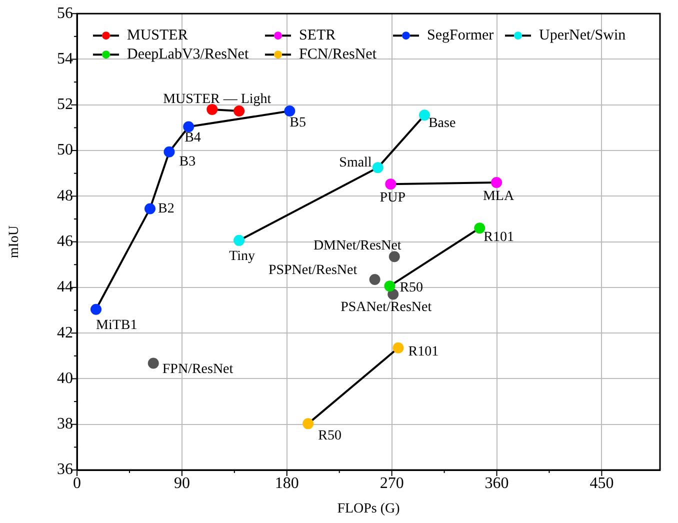 Image resolution: width=678 pixels, height=523 pixels. Describe the element at coordinates (286, 483) in the screenshot. I see `x-tick-label: 180` at that location.